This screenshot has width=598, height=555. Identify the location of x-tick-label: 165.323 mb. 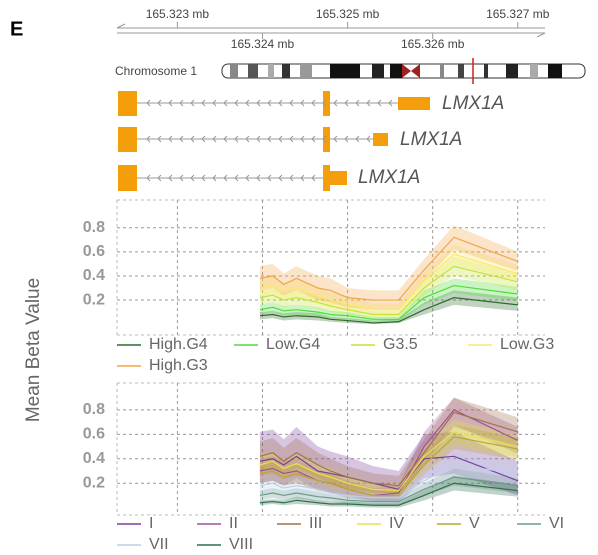
(178, 14).